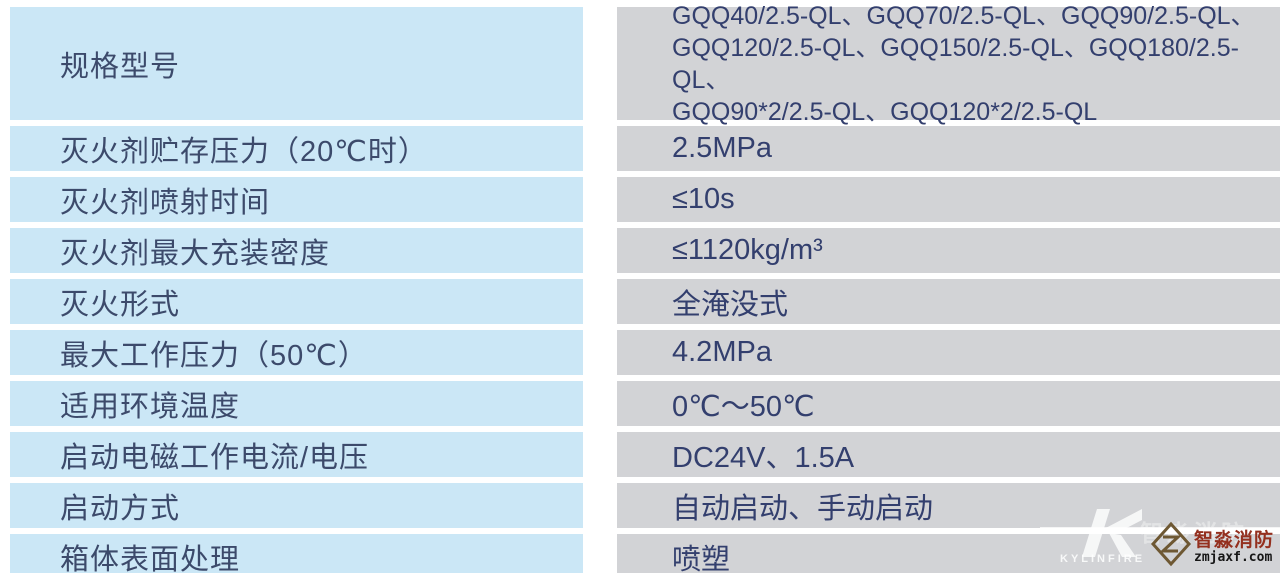 The height and width of the screenshot is (573, 1280). I want to click on spec-value: 2.5MPa, so click(948, 148).